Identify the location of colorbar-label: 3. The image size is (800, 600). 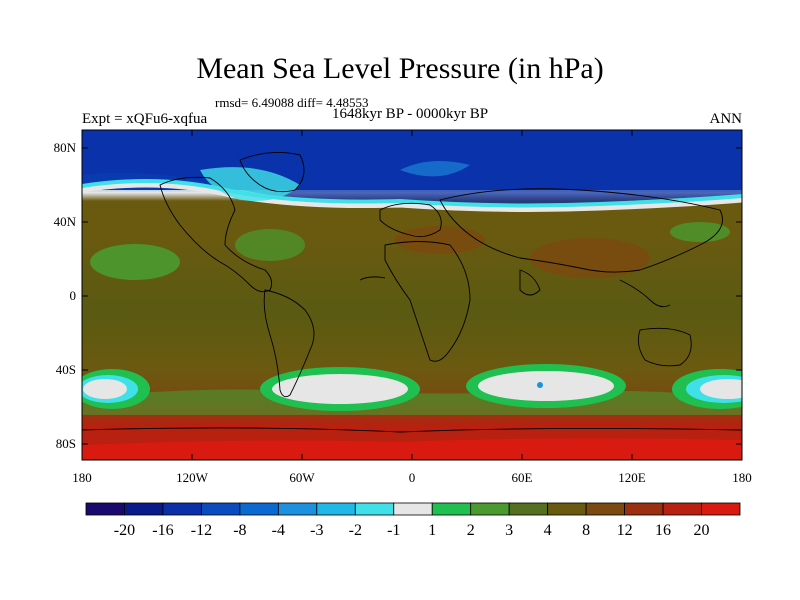
(509, 530).